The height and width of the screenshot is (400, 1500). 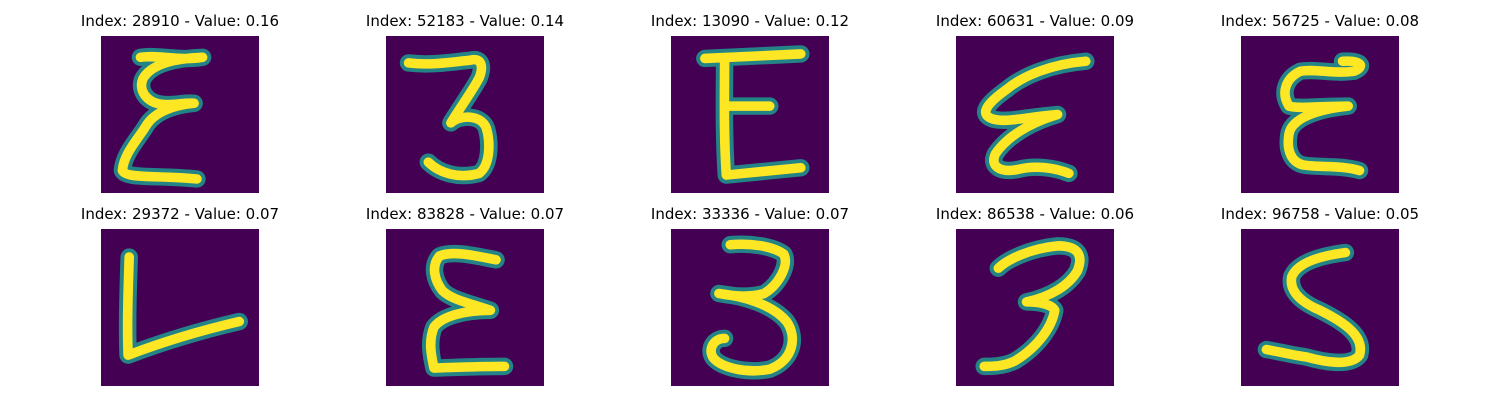 I want to click on image-panel-2: Index: 52183 - Value: 0.14, so click(x=465, y=103).